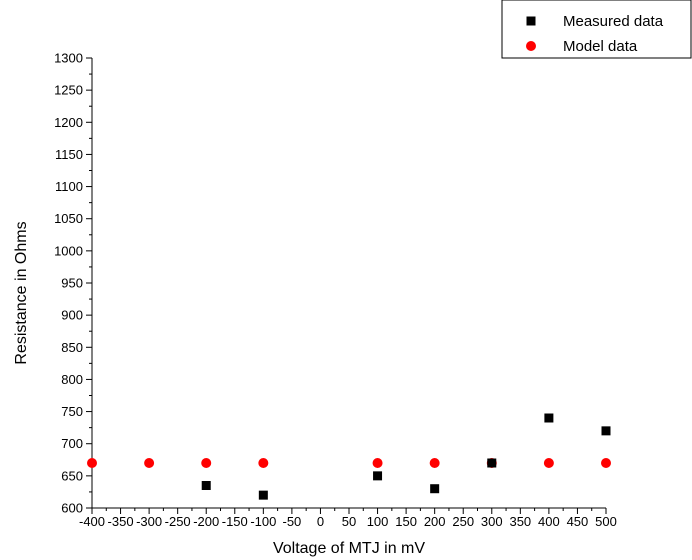 Image resolution: width=692 pixels, height=560 pixels. I want to click on y-tick-label: 950, so click(72, 283).